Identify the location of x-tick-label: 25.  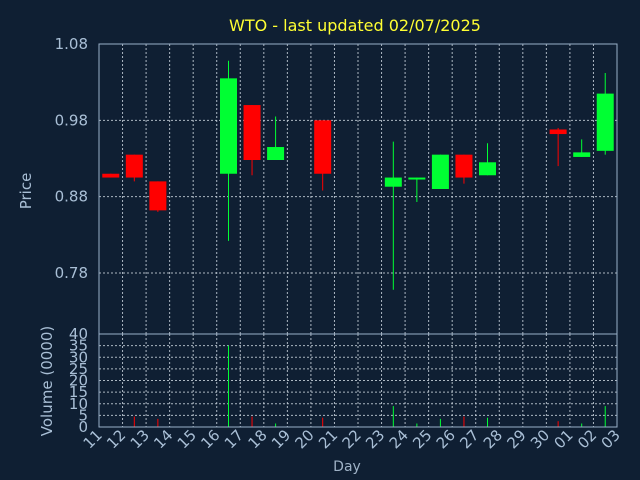
(422, 439).